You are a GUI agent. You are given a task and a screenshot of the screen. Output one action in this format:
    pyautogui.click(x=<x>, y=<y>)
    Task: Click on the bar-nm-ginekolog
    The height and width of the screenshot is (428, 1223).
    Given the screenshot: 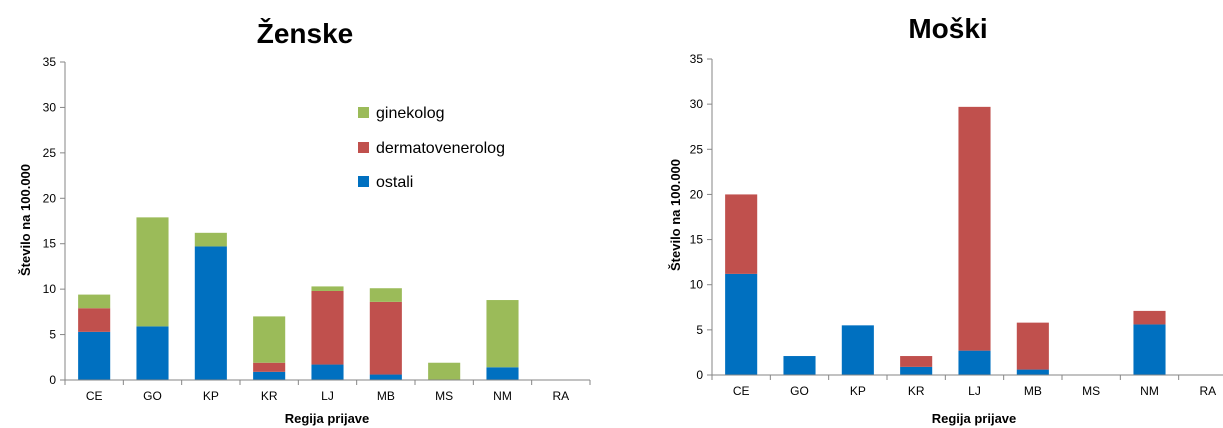 What is the action you would take?
    pyautogui.click(x=502, y=334)
    